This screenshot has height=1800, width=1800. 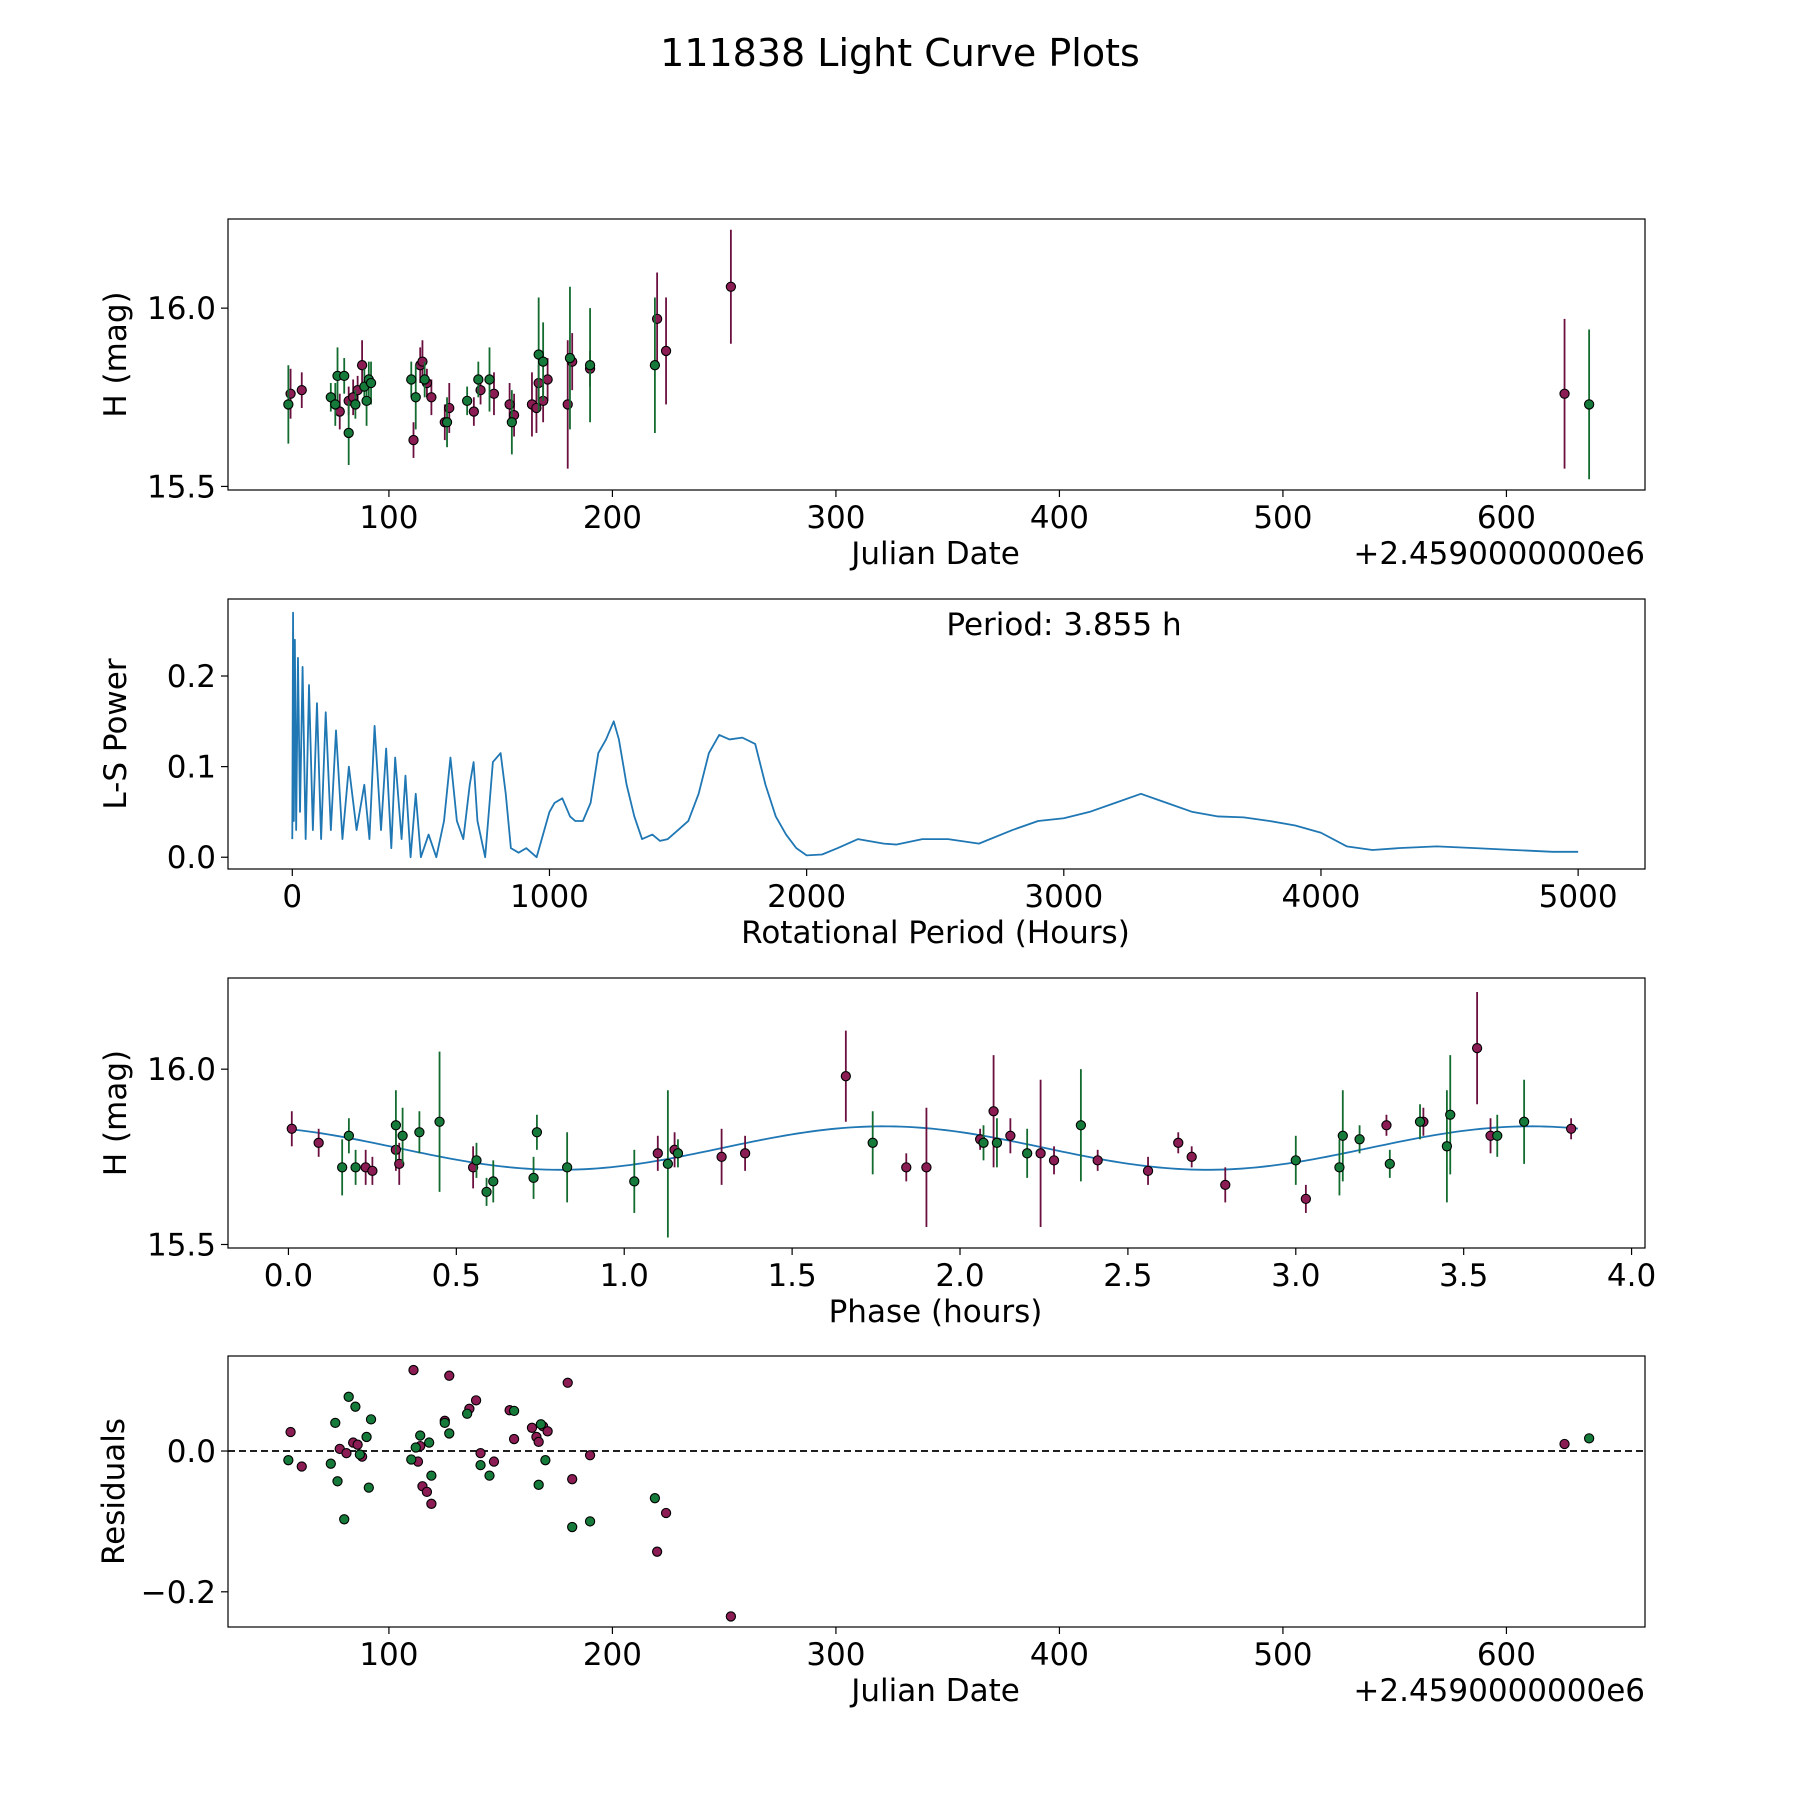 I want to click on period-annotation: Period: 3.855 h, so click(x=1063, y=625).